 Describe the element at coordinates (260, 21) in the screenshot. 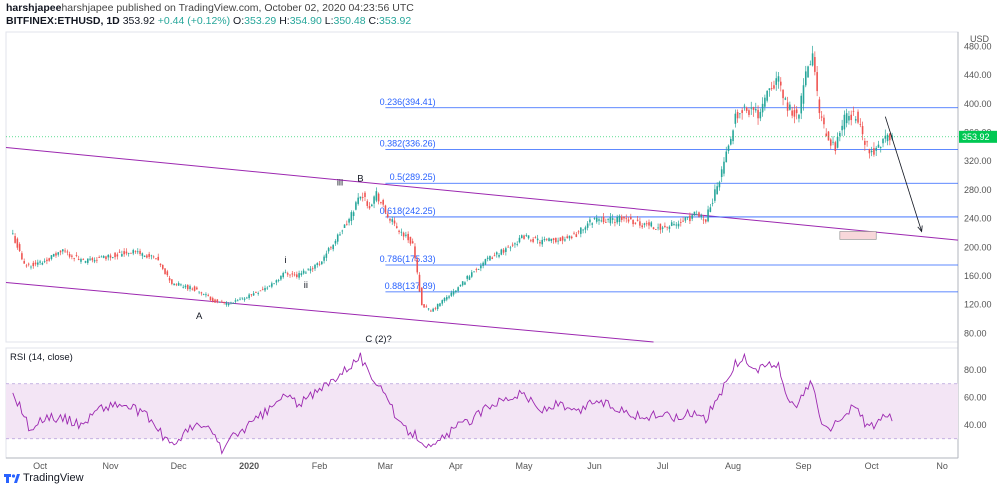

I see `open-value: 353.29` at that location.